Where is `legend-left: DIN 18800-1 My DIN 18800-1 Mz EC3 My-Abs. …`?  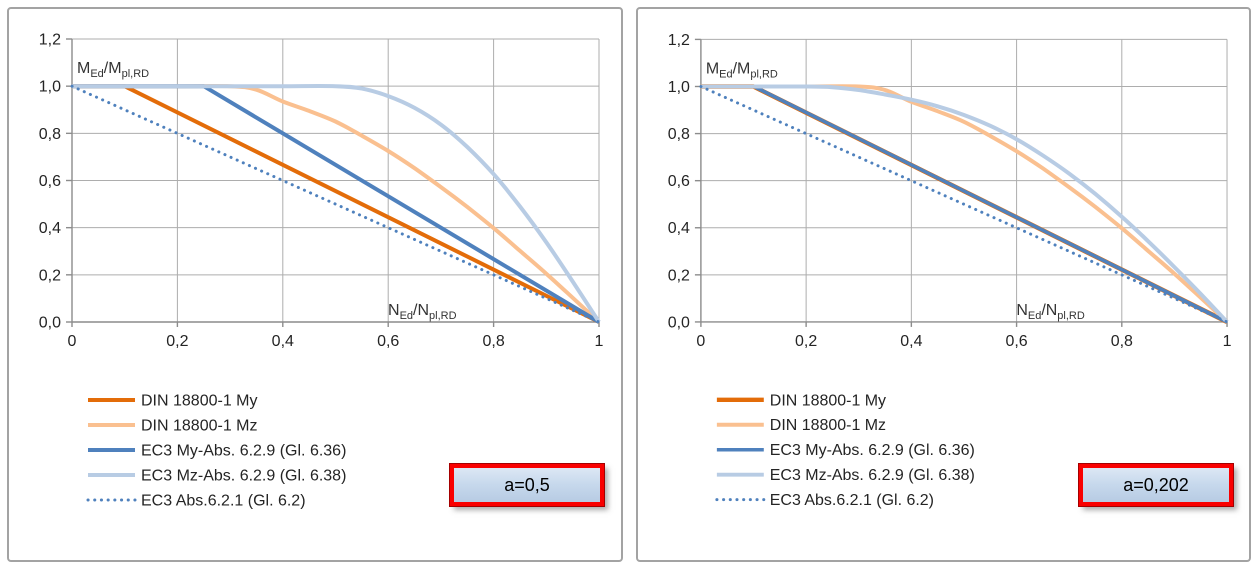 legend-left: DIN 18800-1 My DIN 18800-1 Mz EC3 My-Abs. … is located at coordinates (216, 451).